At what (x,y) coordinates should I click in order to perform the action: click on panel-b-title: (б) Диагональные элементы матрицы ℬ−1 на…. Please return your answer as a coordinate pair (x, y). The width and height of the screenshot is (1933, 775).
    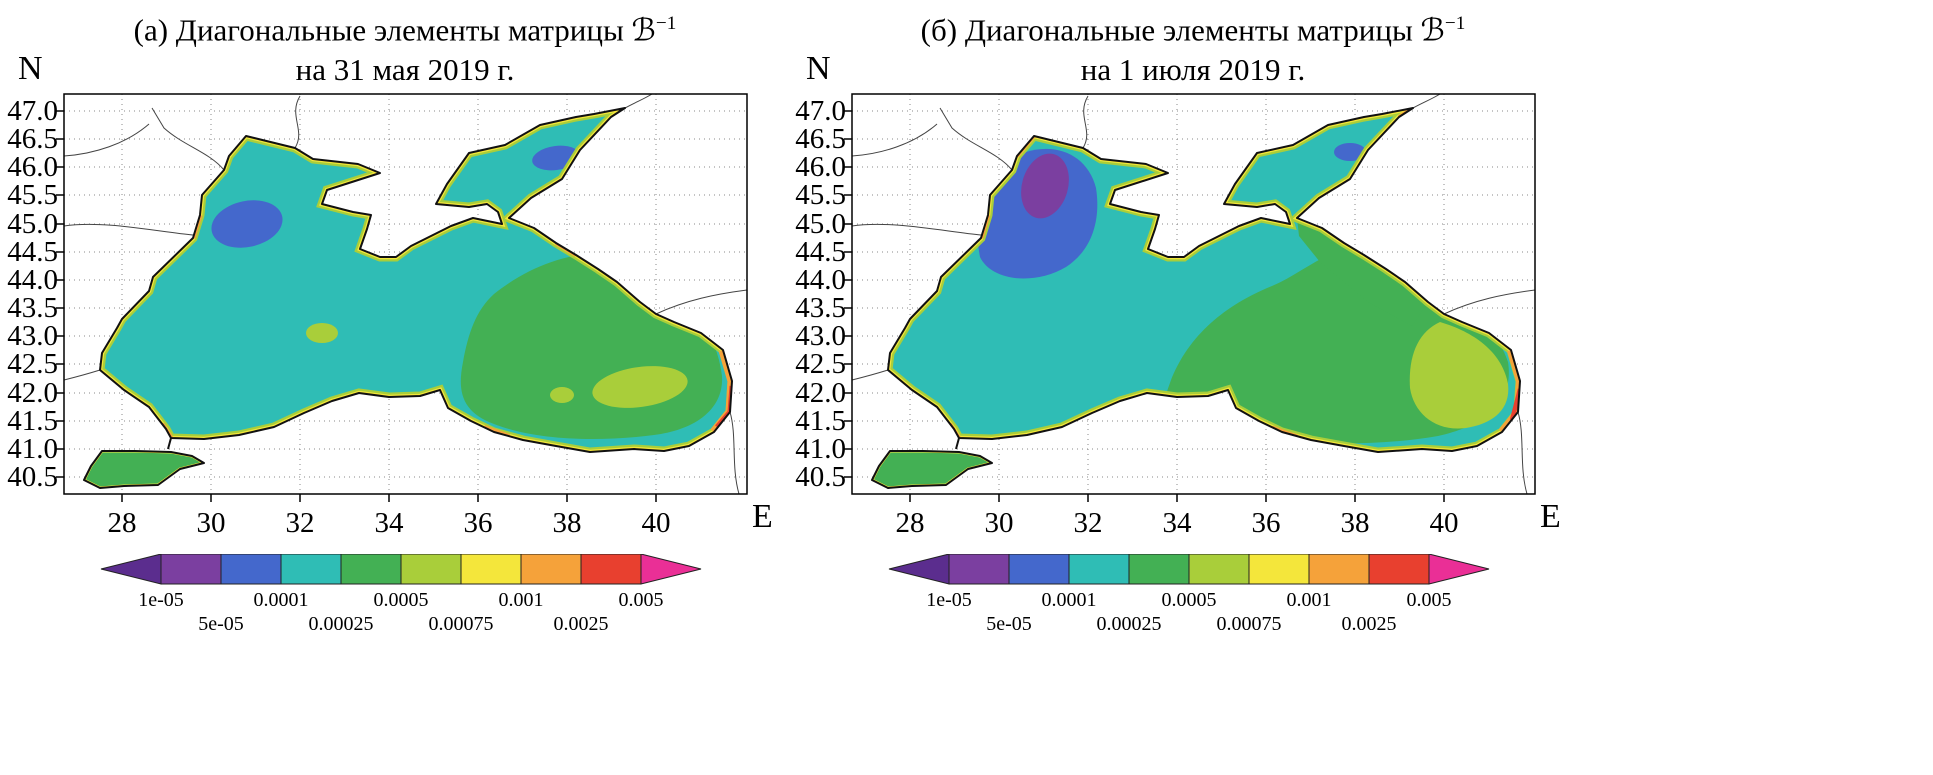
    Looking at the image, I should click on (1193, 46).